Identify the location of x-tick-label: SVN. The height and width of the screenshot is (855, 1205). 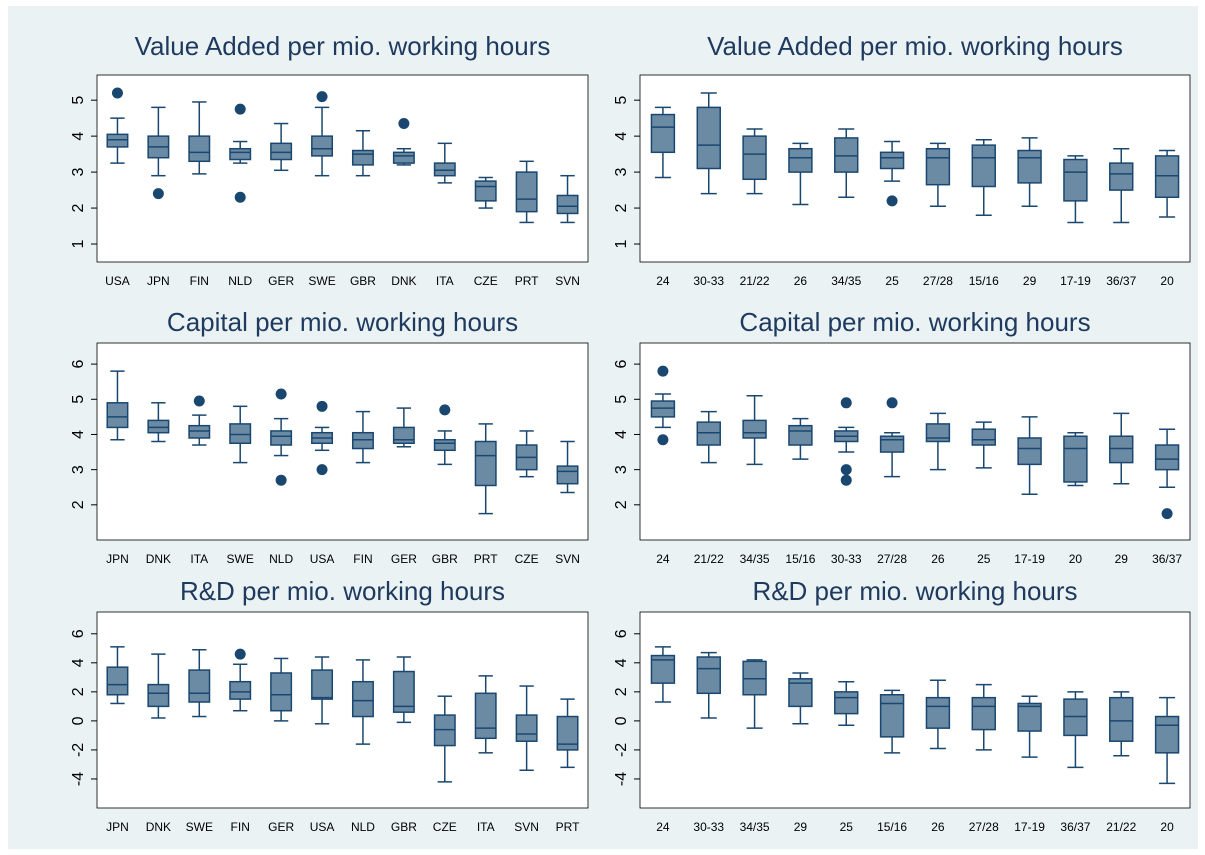
(567, 559).